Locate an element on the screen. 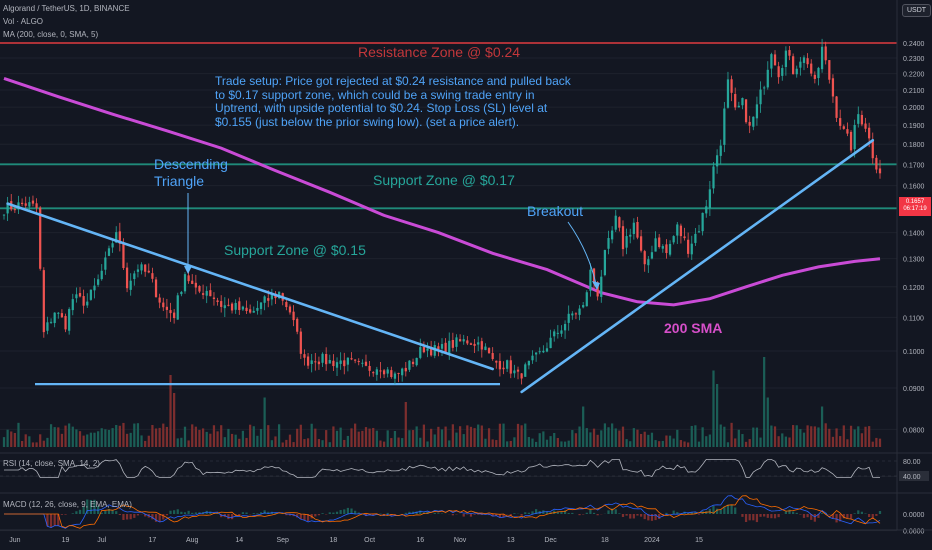  time-tick-label: 18 is located at coordinates (334, 540).